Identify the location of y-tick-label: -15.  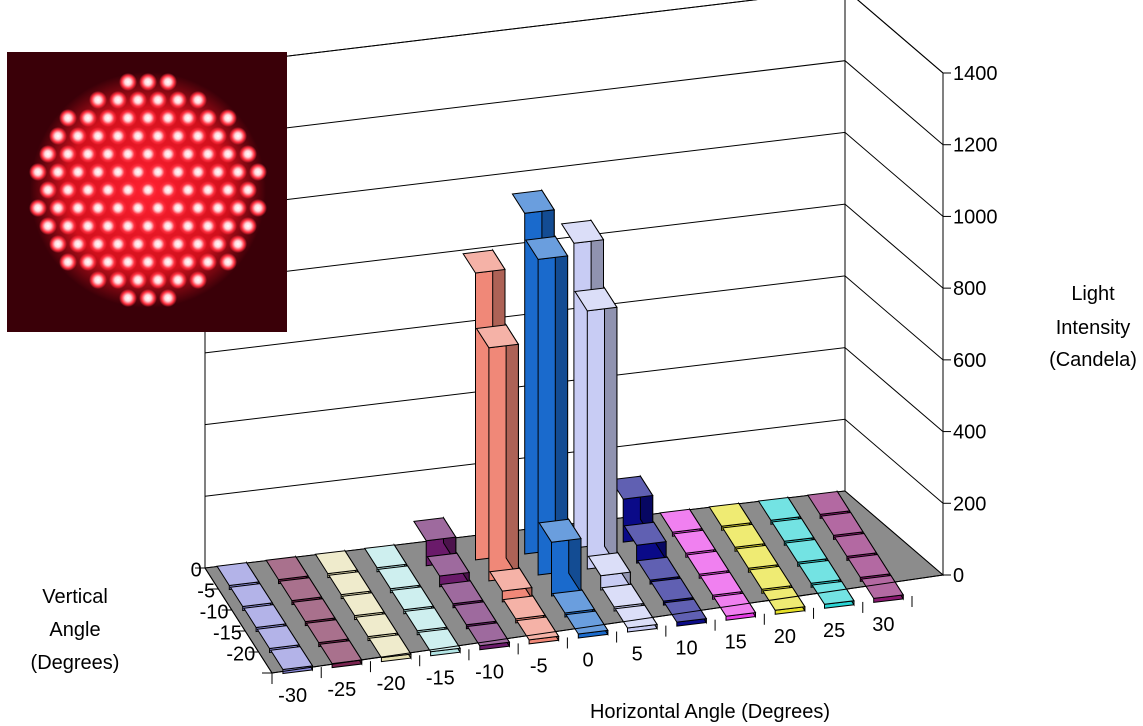
(227, 634).